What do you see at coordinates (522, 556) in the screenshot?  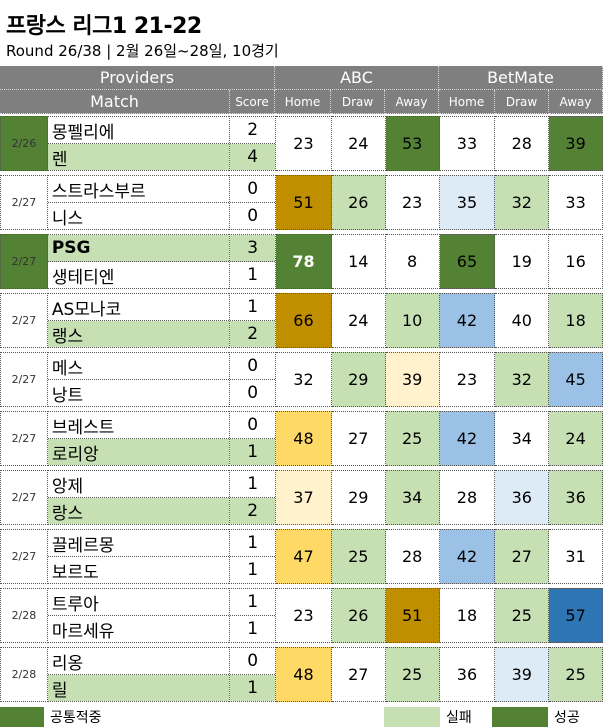 I see `betmate-draw-odds: 27` at bounding box center [522, 556].